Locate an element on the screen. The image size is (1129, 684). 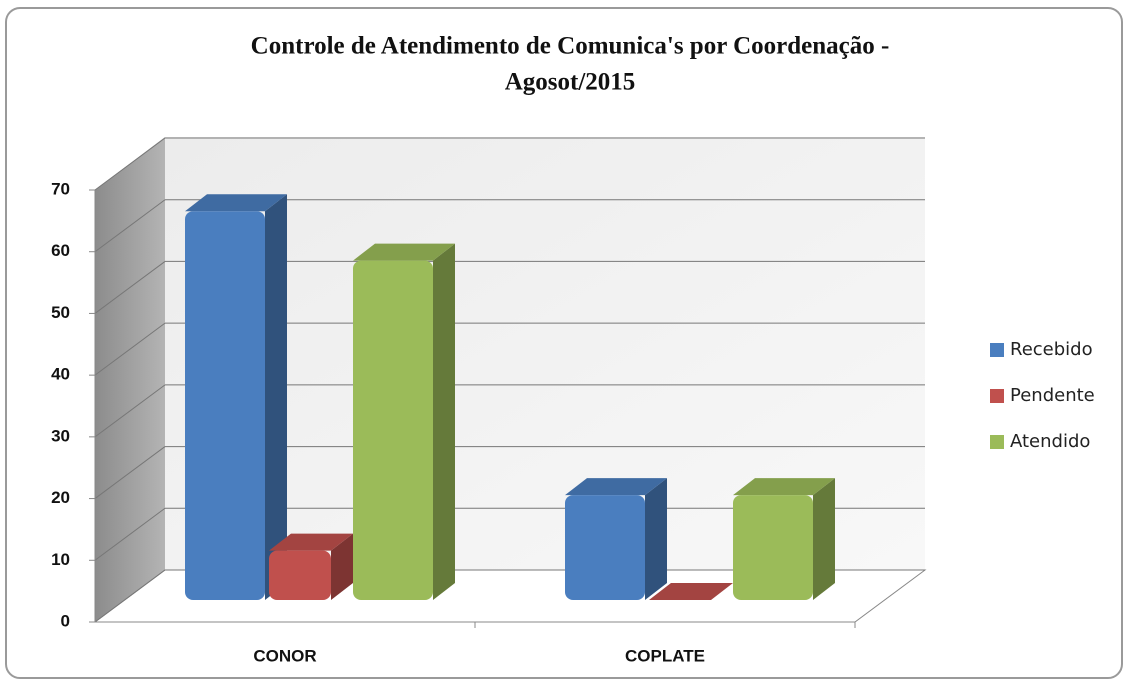
y-tick-label: 30 is located at coordinates (60, 435).